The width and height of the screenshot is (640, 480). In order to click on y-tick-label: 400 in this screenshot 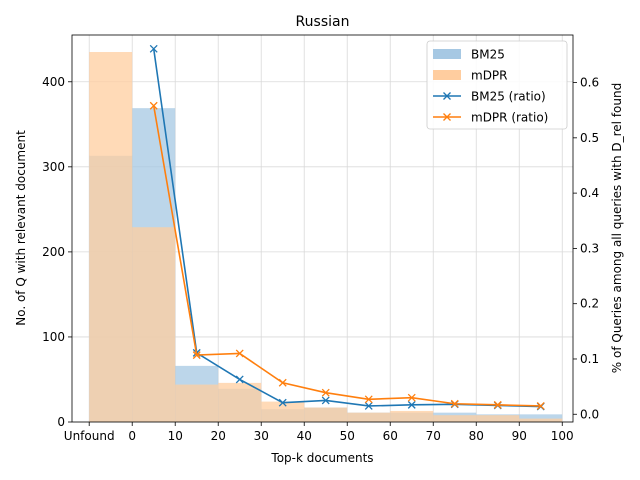, I will do `click(53, 82)`.